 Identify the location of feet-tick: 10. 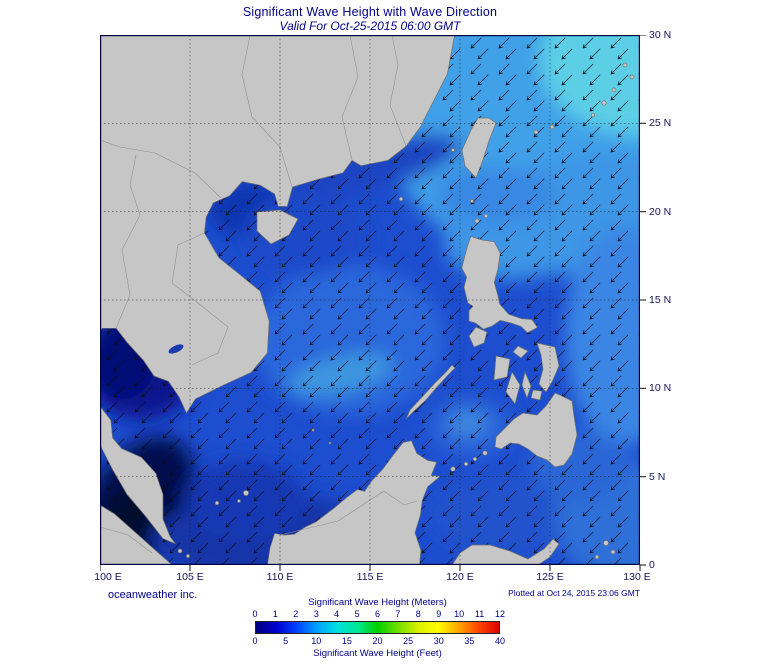
(316, 641).